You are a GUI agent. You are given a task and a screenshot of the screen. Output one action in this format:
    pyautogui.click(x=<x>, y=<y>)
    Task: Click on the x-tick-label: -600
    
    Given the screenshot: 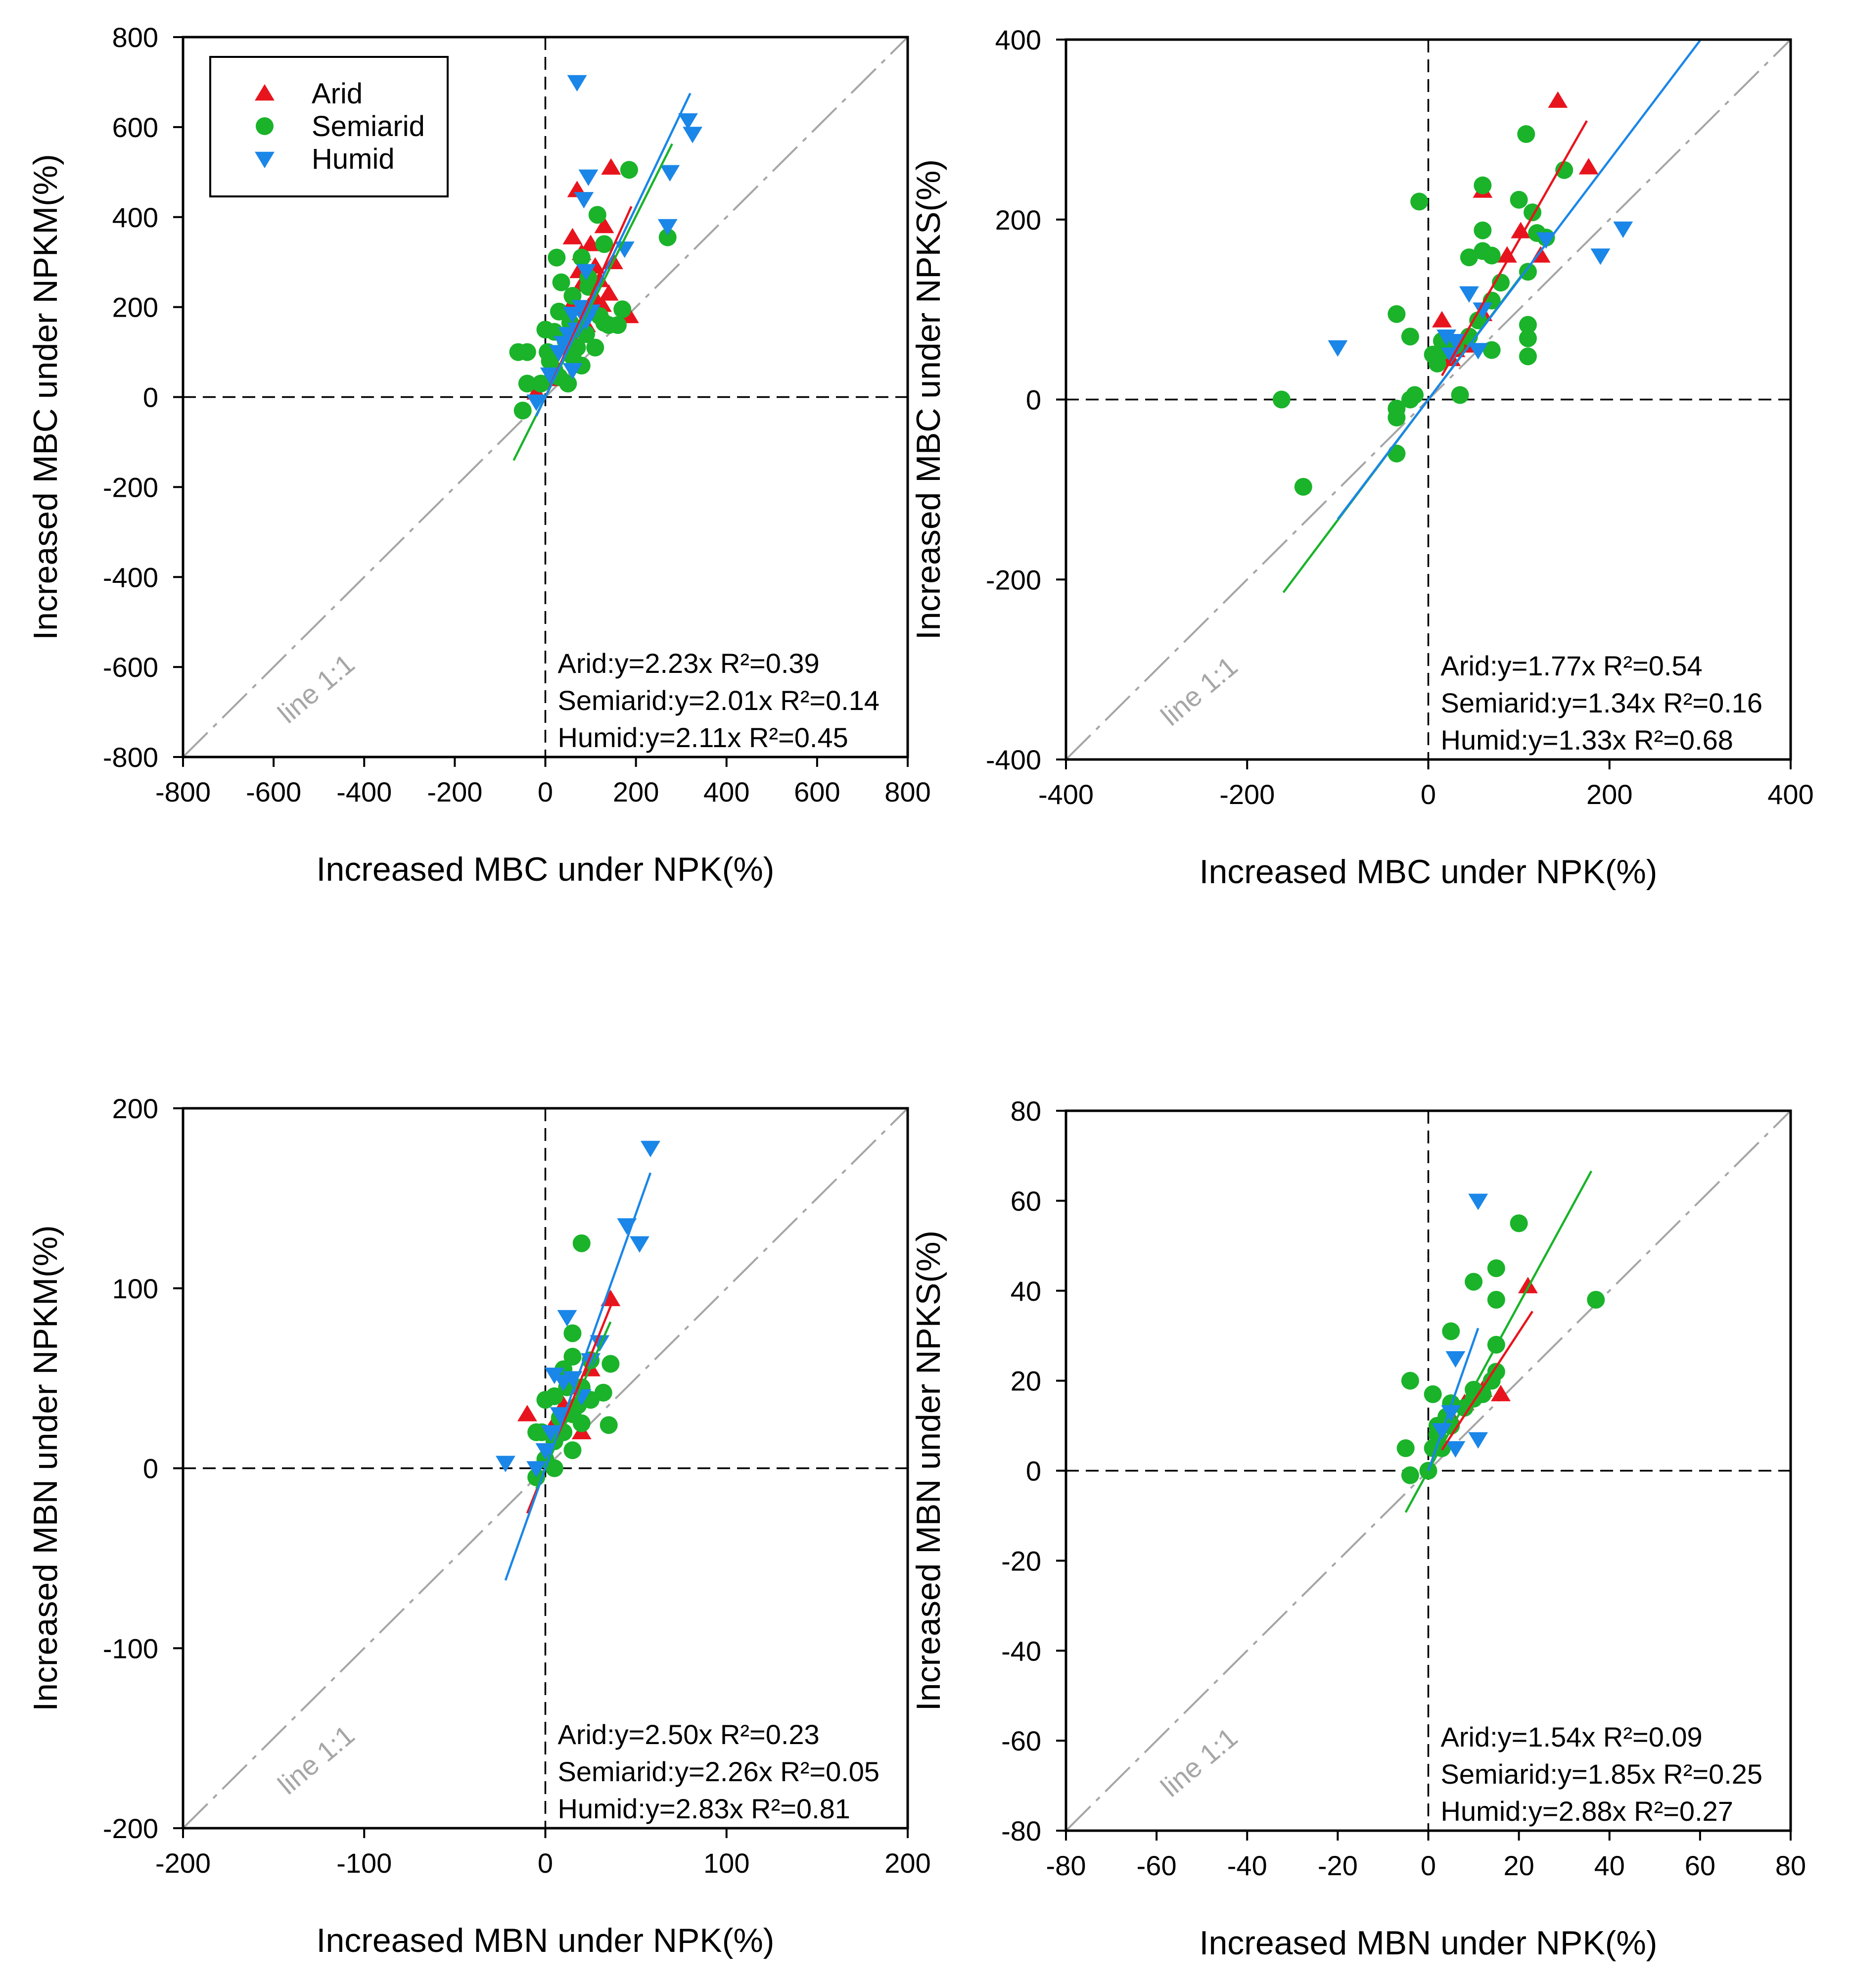 What is the action you would take?
    pyautogui.click(x=273, y=791)
    